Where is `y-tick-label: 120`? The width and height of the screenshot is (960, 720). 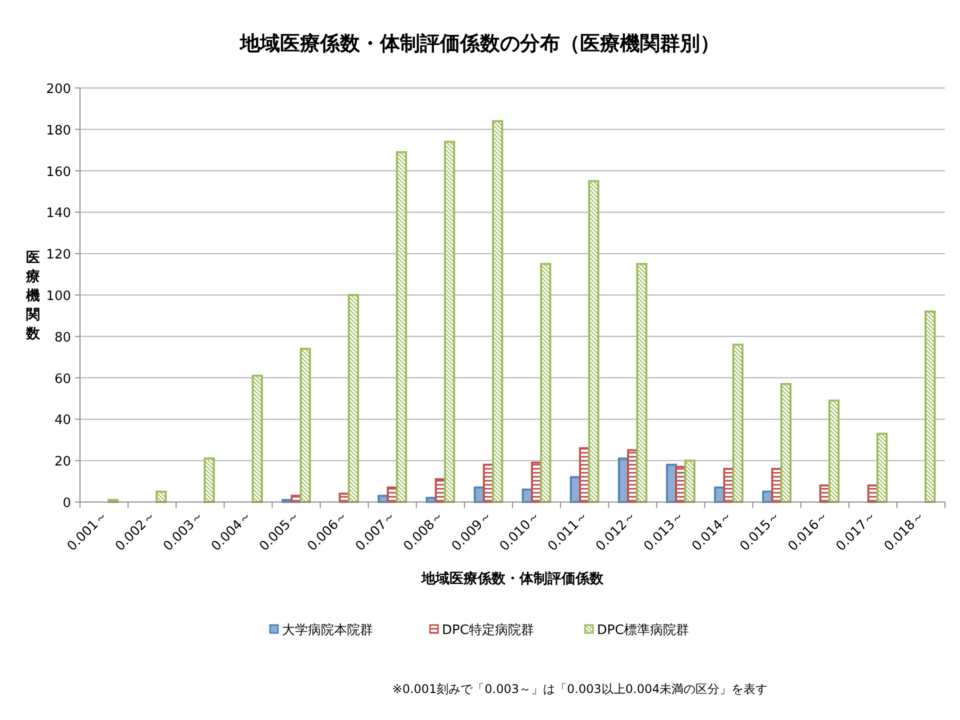
y-tick-label: 120 is located at coordinates (58, 255).